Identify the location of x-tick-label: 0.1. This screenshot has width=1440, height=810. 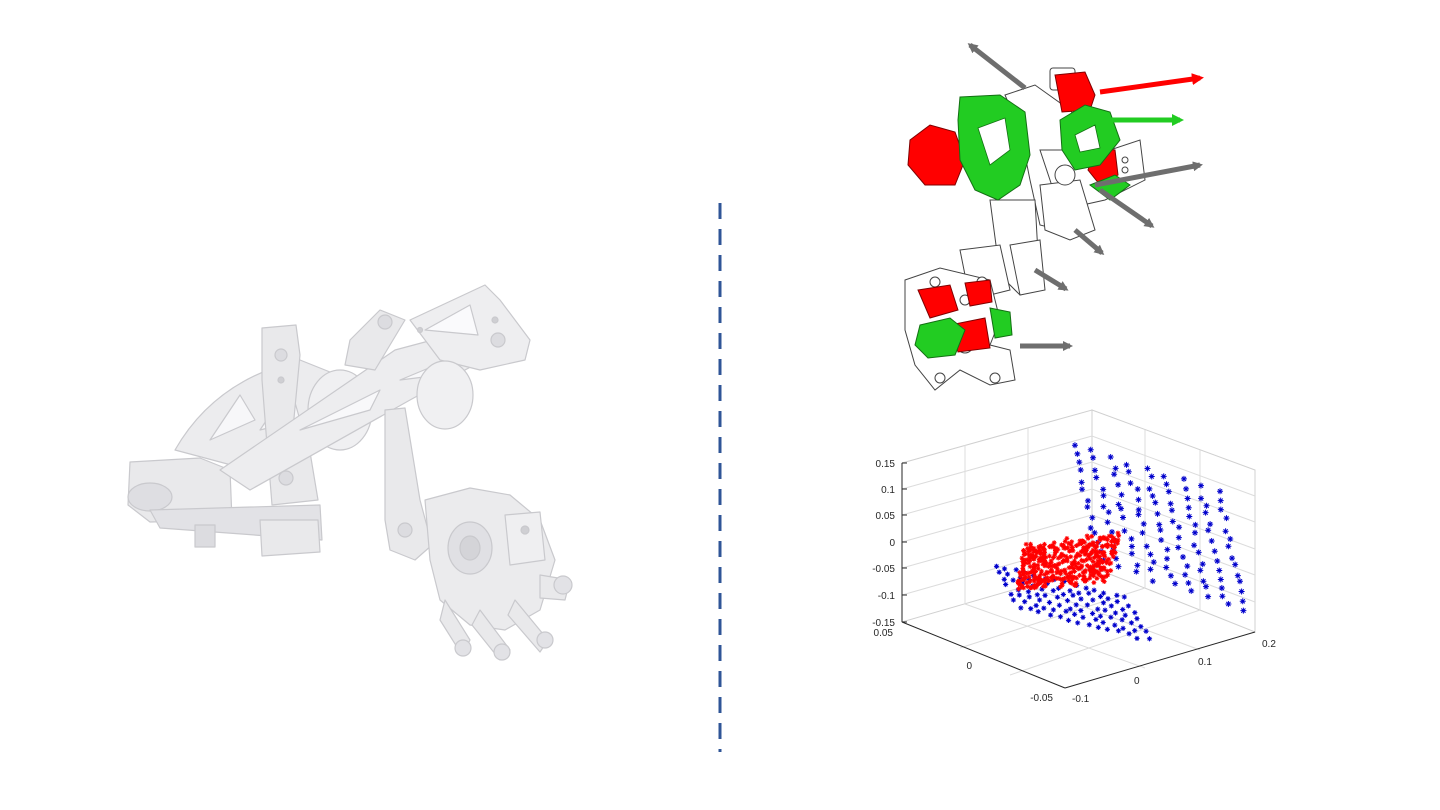
(1205, 662).